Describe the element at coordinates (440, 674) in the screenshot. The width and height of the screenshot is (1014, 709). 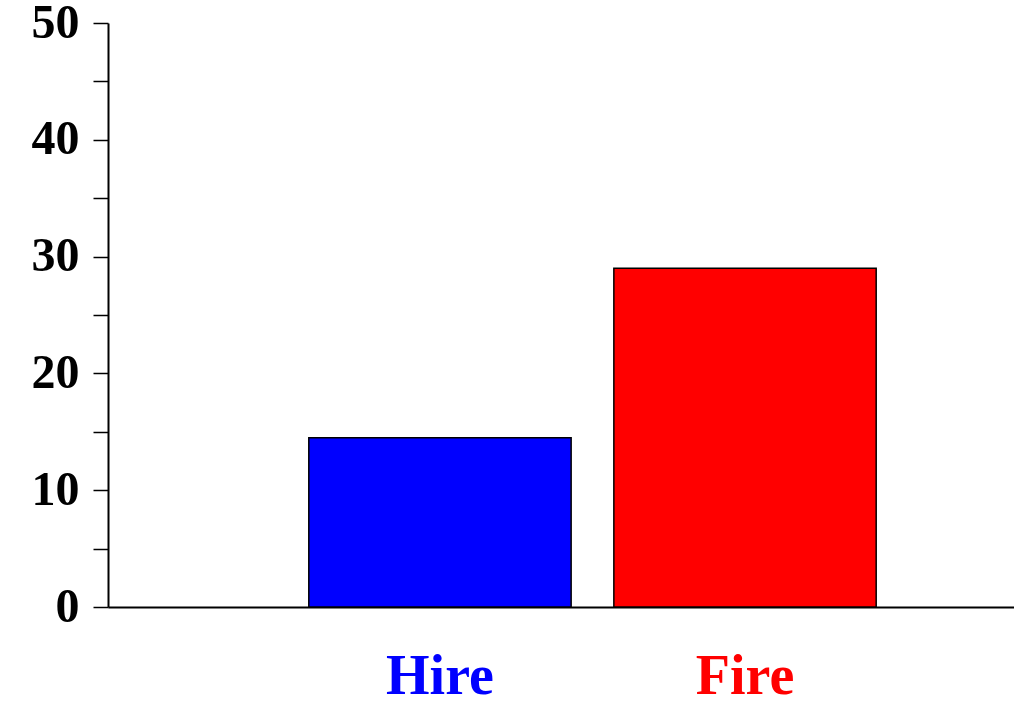
I see `x-tick-label: Hire` at that location.